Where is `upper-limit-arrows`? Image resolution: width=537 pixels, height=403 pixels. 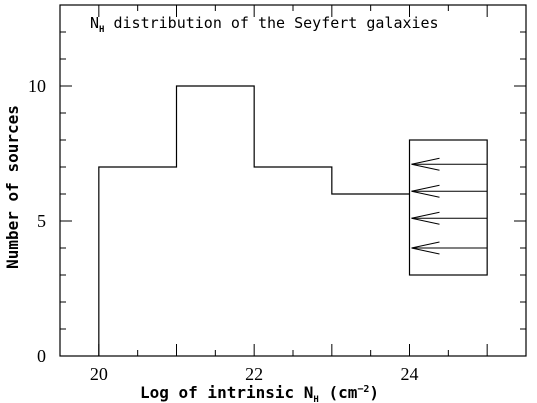 upper-limit-arrows is located at coordinates (449, 206).